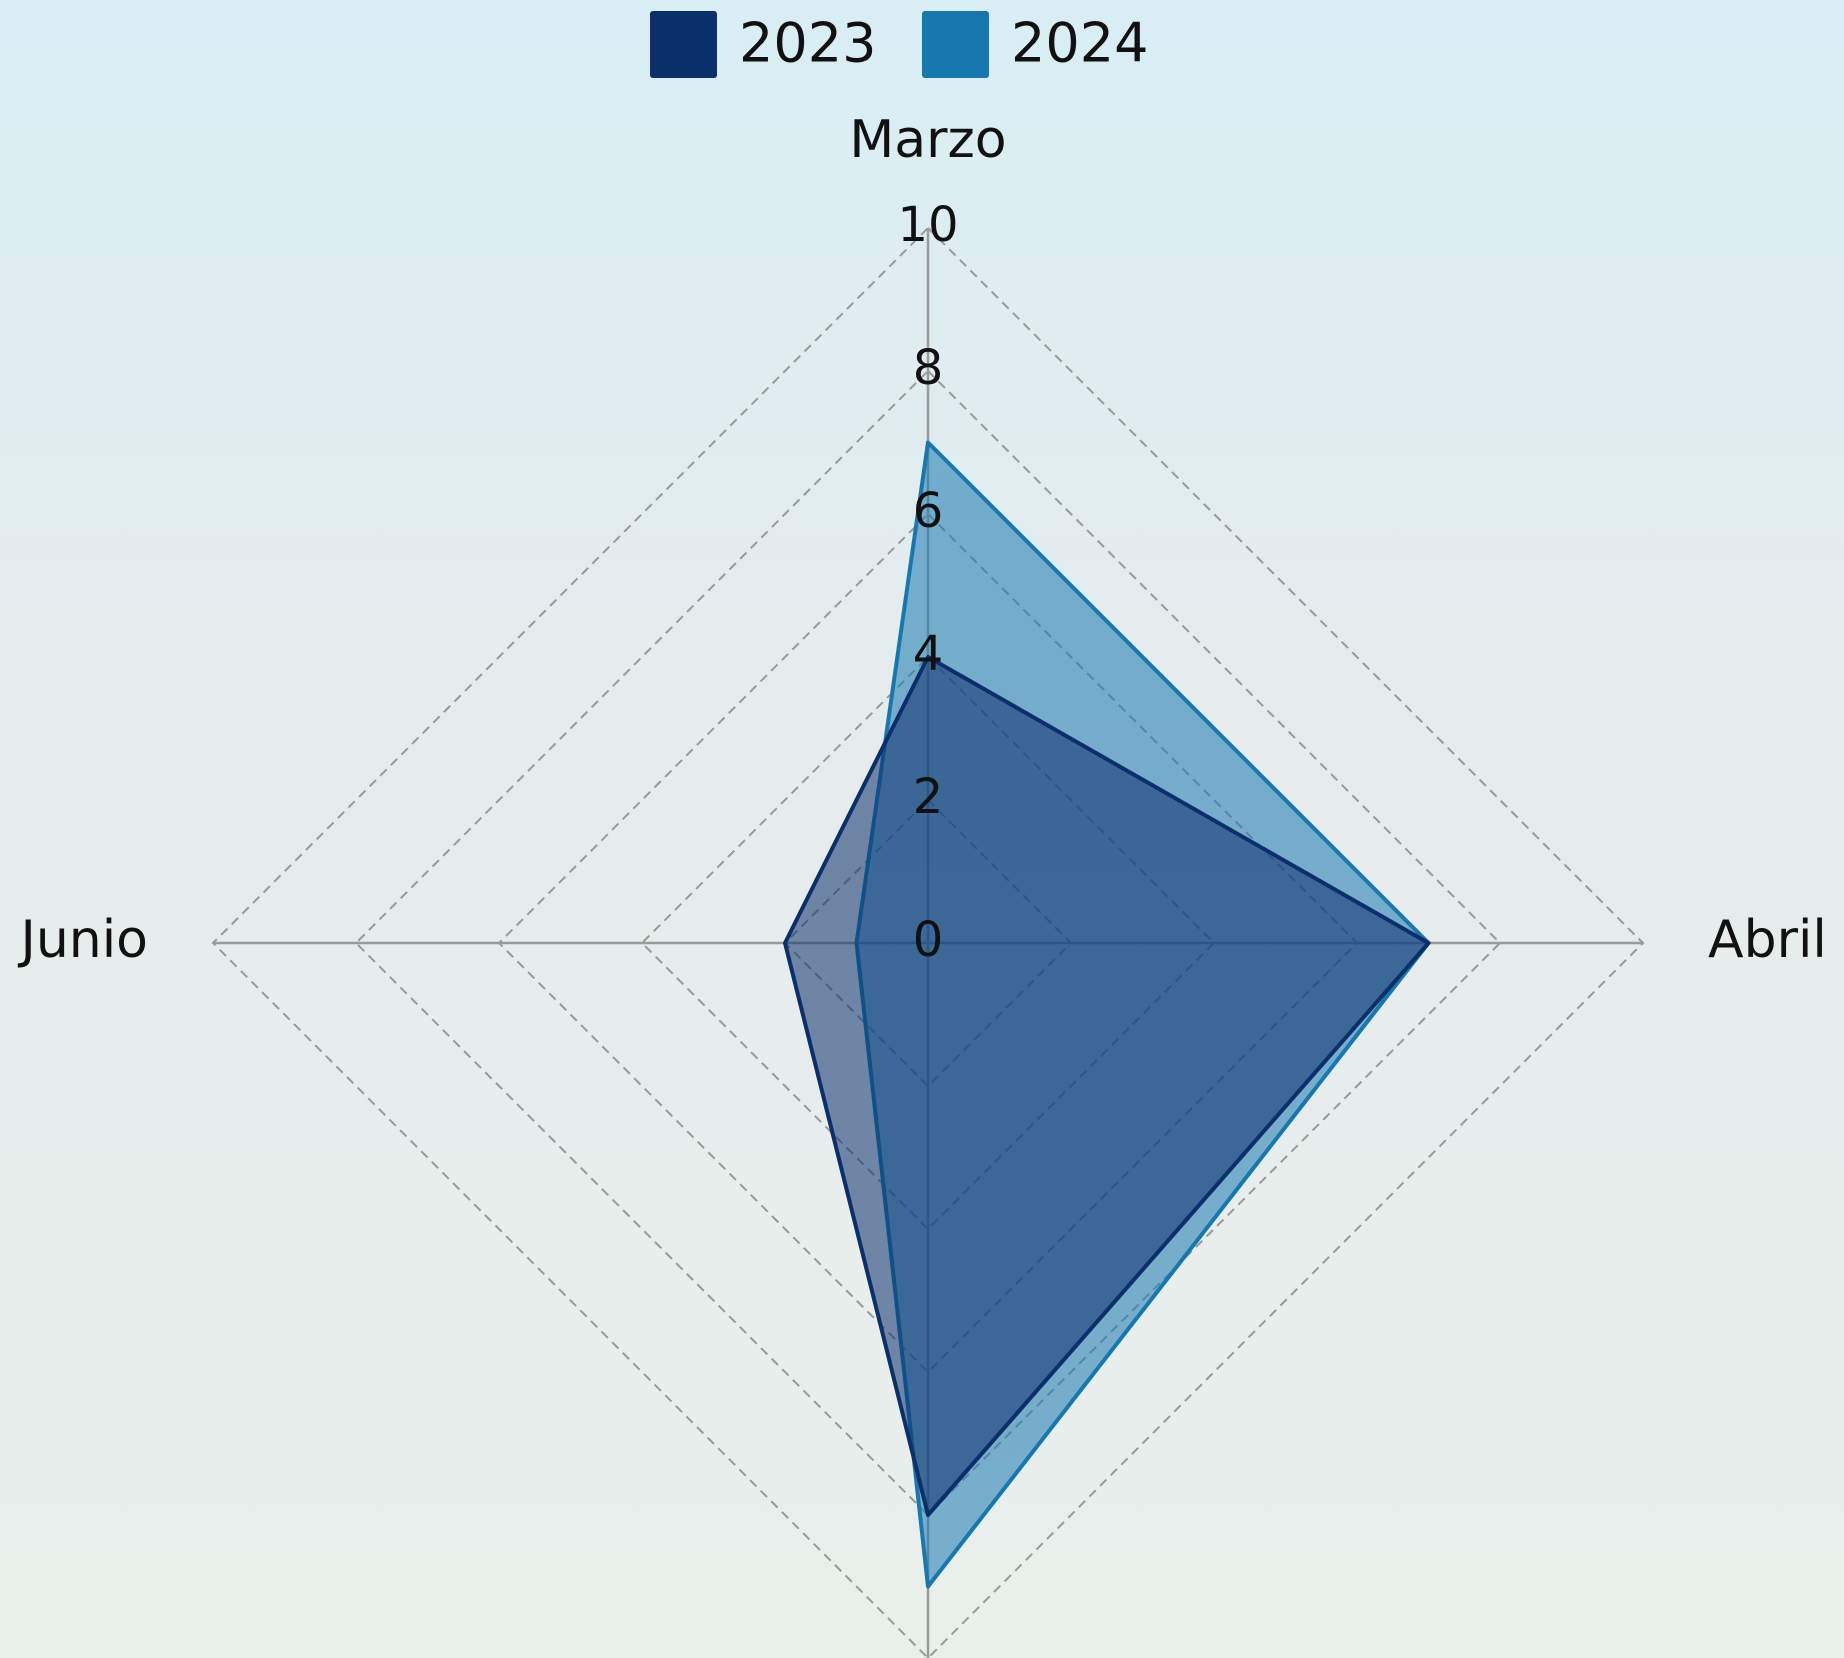 This screenshot has width=1844, height=1658. I want to click on r-tick-label: 6, so click(928, 511).